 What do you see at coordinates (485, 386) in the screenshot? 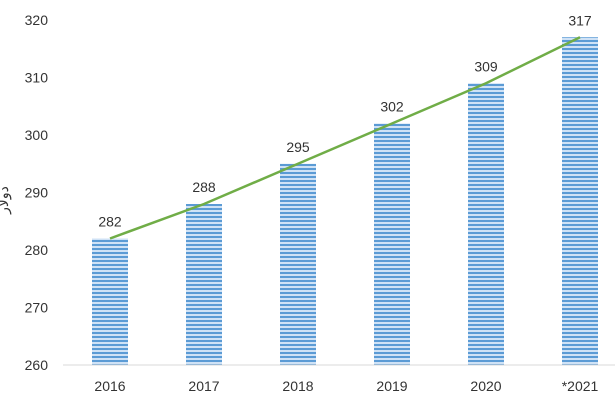
I see `x-tick-label: 2020` at bounding box center [485, 386].